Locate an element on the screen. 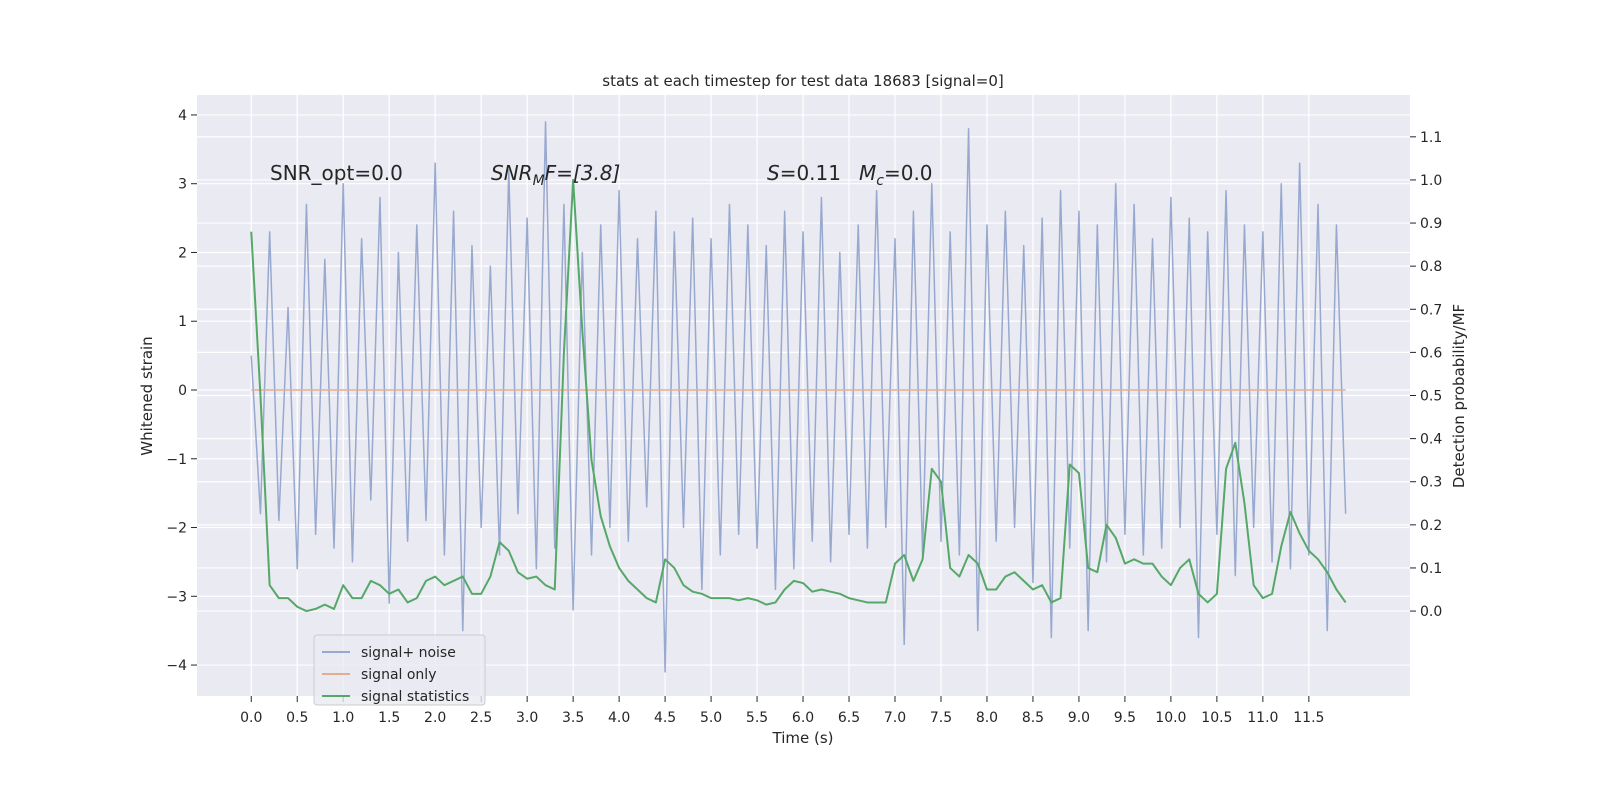 The image size is (1600, 800). y2-tick-label: 0.3 is located at coordinates (1431, 483).